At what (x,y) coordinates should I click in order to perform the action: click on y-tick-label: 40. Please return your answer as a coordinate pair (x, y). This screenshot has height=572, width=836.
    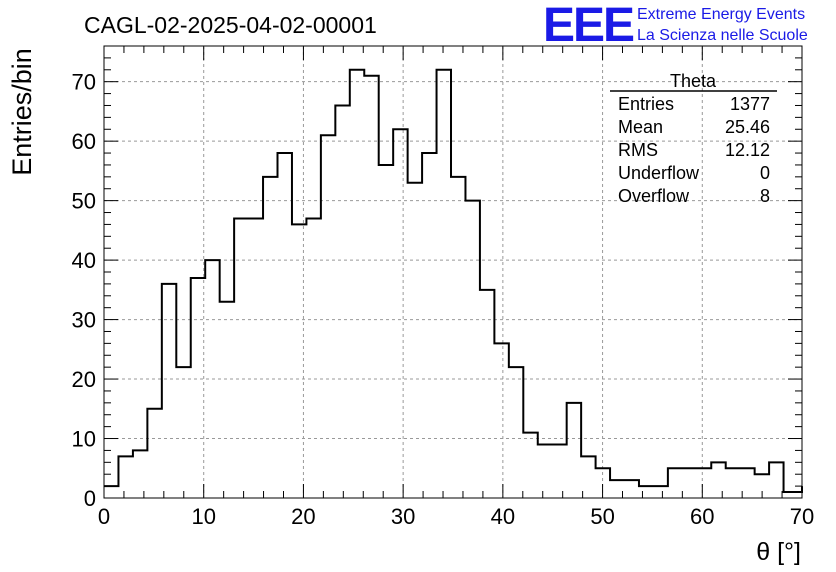
    Looking at the image, I should click on (84, 260).